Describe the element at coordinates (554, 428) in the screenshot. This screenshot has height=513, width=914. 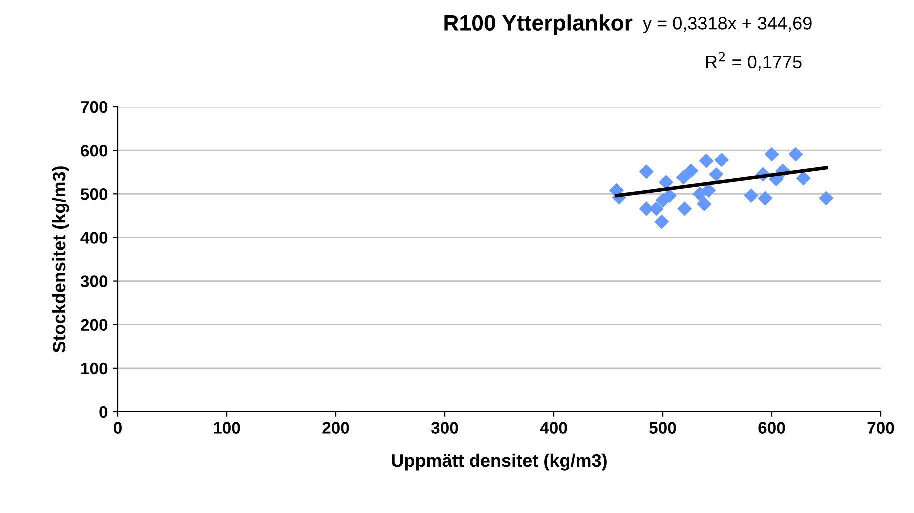
I see `x-tick-label: 400` at that location.